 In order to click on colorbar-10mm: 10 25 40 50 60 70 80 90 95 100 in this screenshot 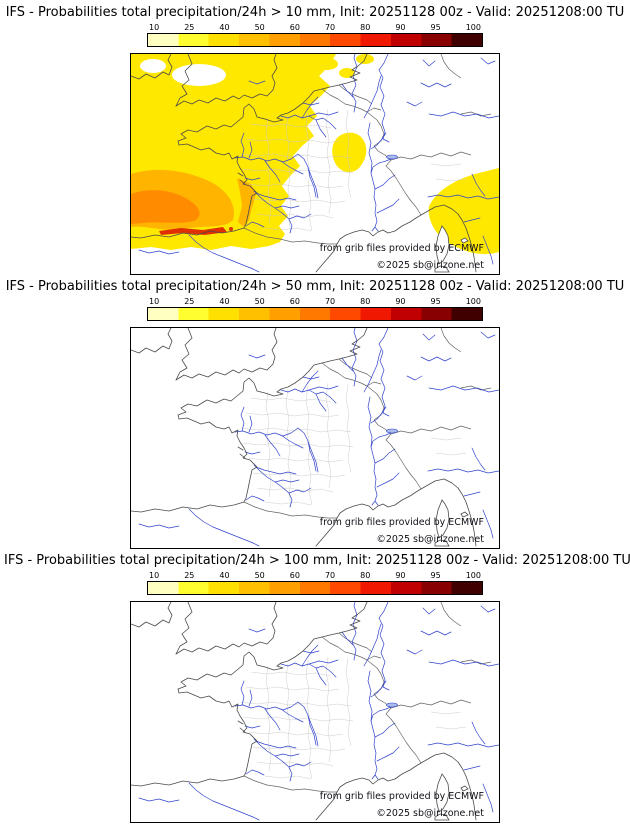, I will do `click(315, 35)`.